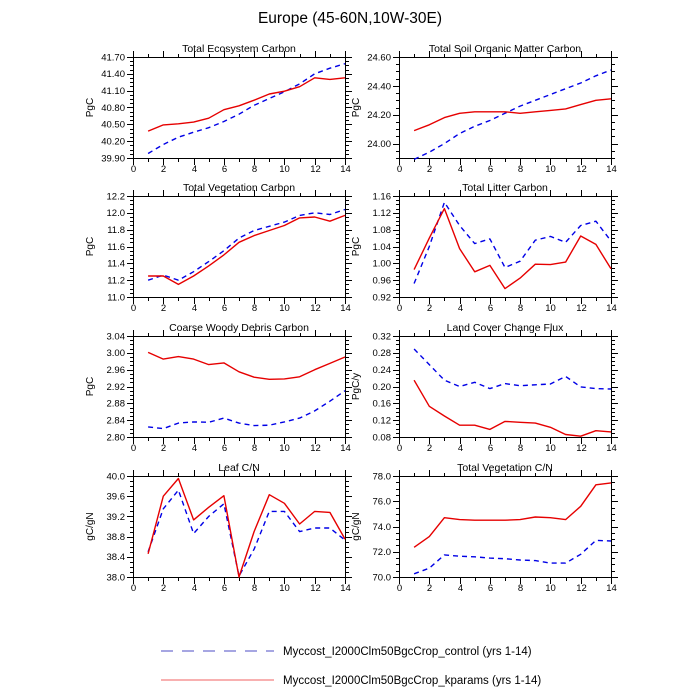 Image resolution: width=700 pixels, height=700 pixels. What do you see at coordinates (382, 527) in the screenshot?
I see `y-tick-label: 74.0` at bounding box center [382, 527].